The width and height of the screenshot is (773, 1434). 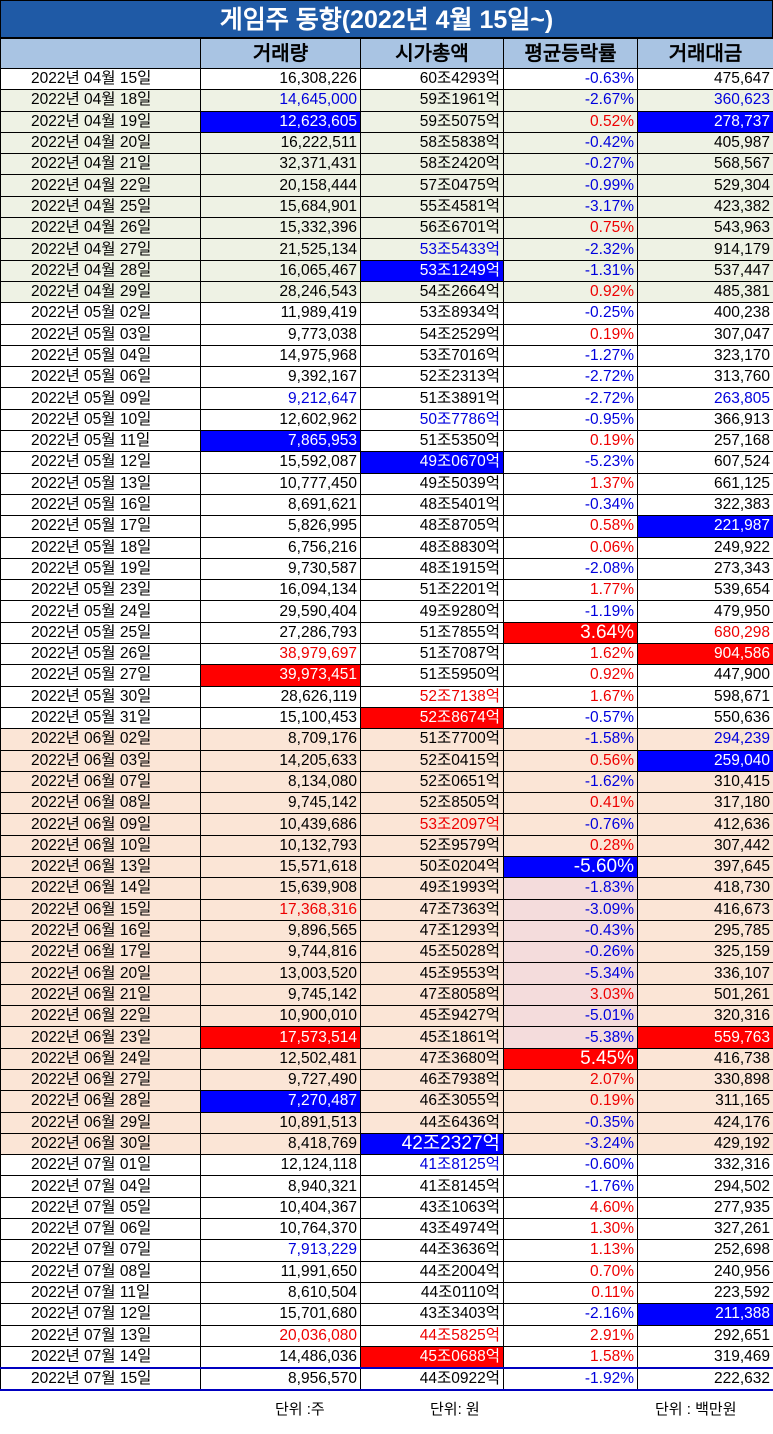 I want to click on cell-volume: 7,913,229, so click(x=280, y=1250).